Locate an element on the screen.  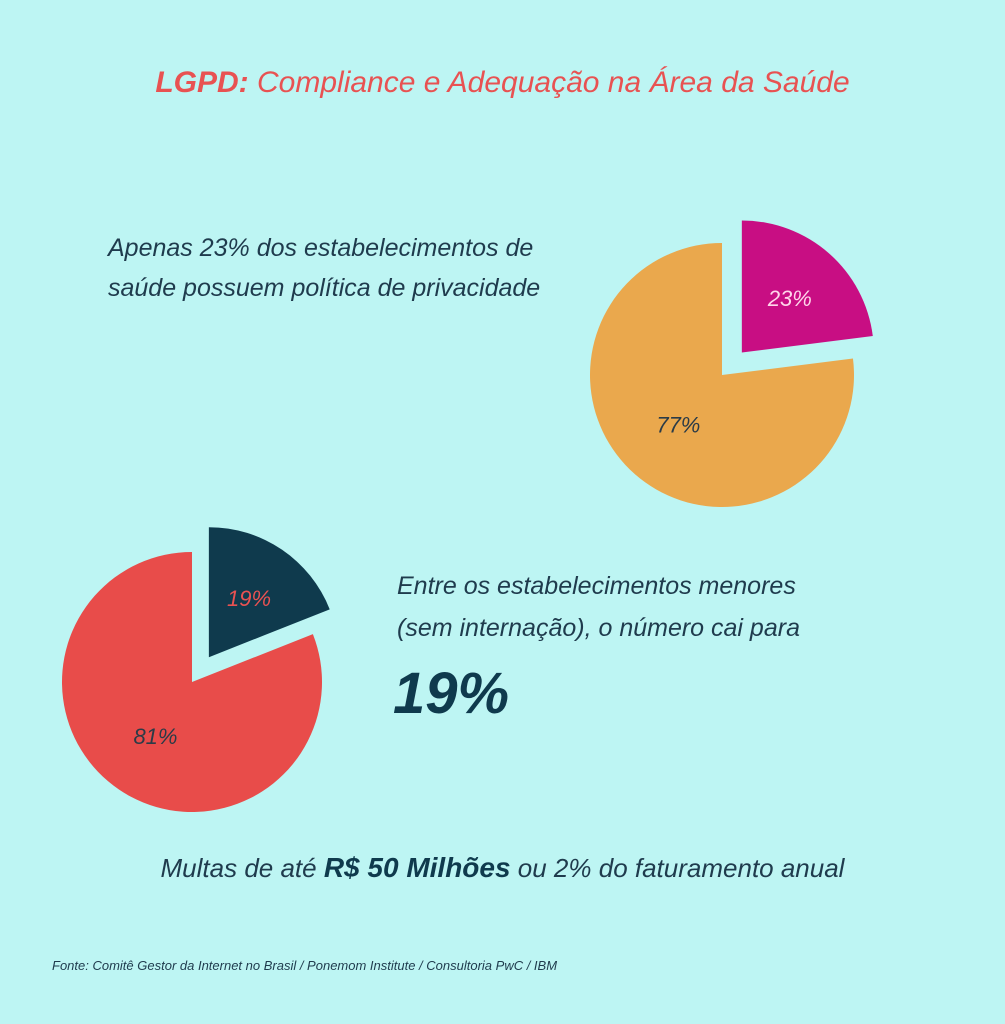
fines-prefix: Multas de até is located at coordinates (242, 868).